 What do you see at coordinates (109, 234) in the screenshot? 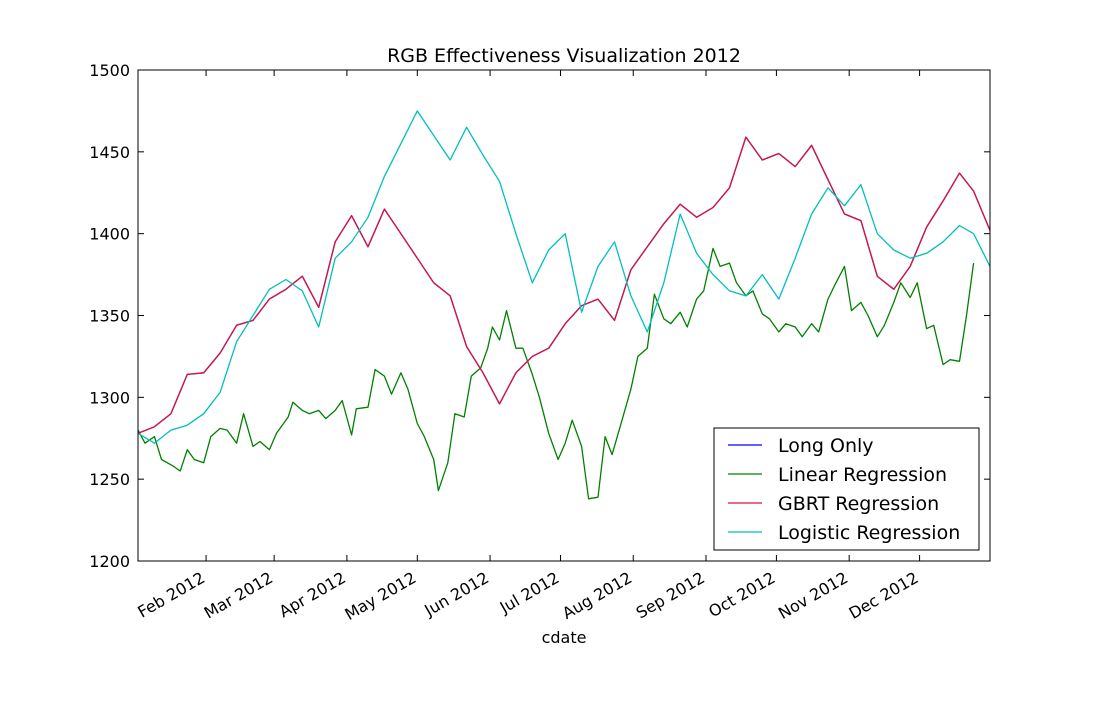
I see `y-tick-label: 1400` at bounding box center [109, 234].